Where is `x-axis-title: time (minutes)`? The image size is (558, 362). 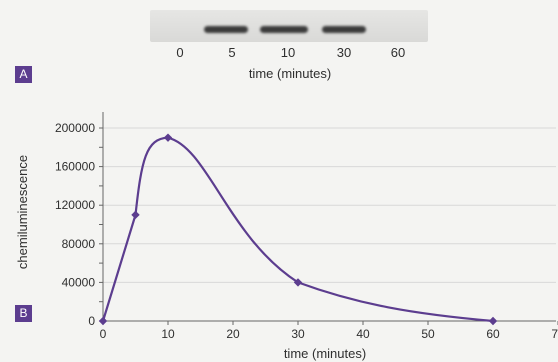
x-axis-title: time (minutes) is located at coordinates (325, 353).